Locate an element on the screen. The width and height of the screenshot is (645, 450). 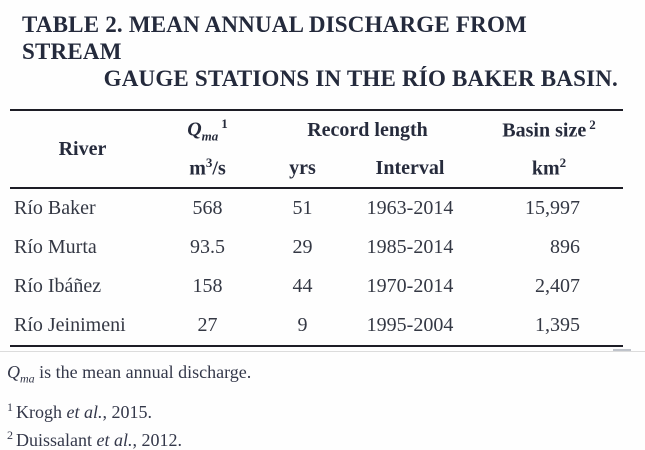
reference-year: , 2015. is located at coordinates (127, 411).